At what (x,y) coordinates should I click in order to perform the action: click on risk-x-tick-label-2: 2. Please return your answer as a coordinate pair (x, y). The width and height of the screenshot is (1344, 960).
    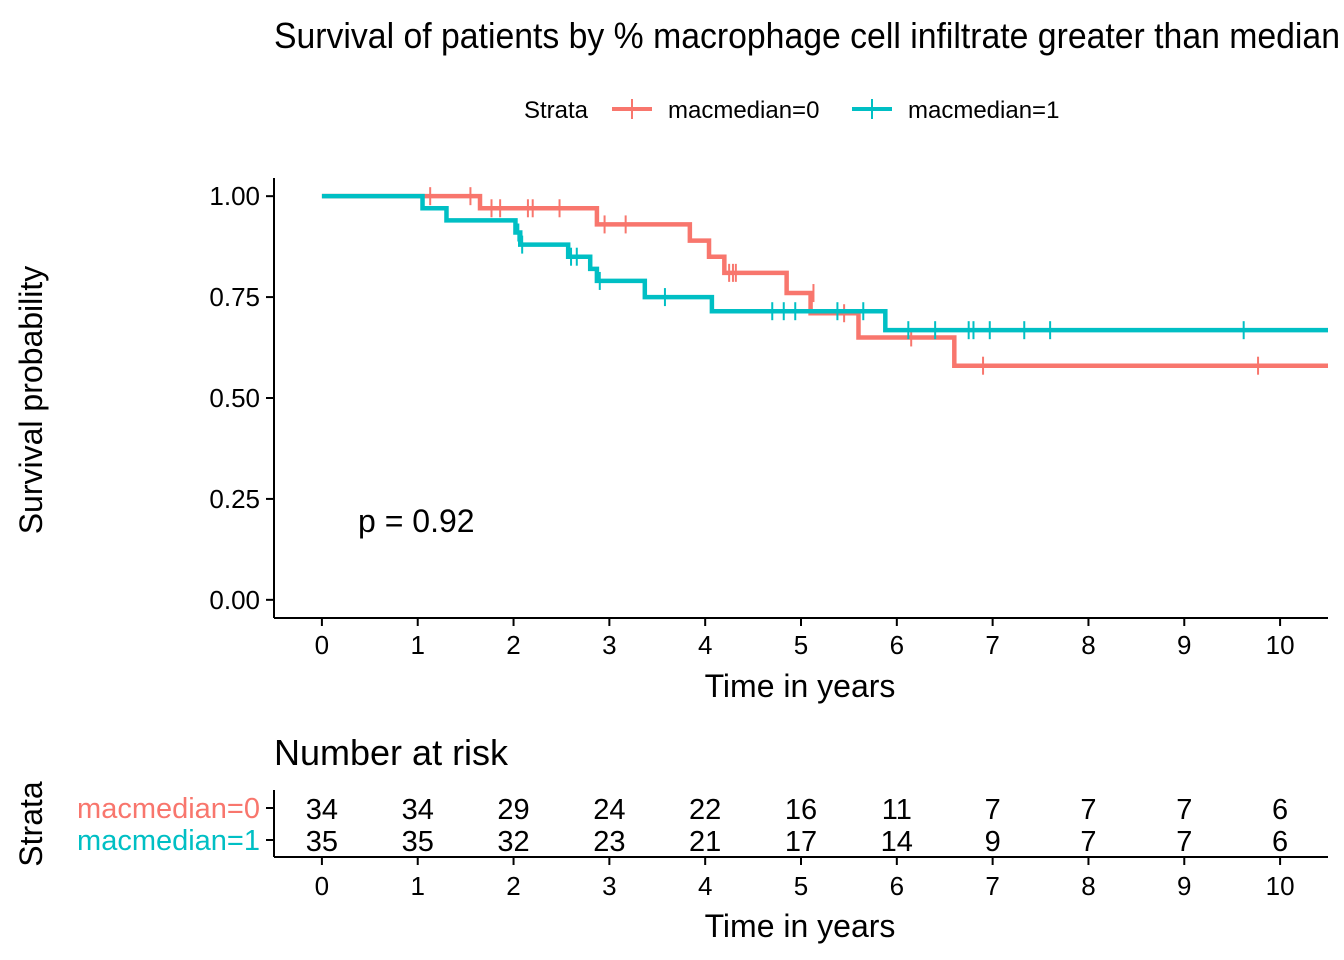
    Looking at the image, I should click on (513, 886).